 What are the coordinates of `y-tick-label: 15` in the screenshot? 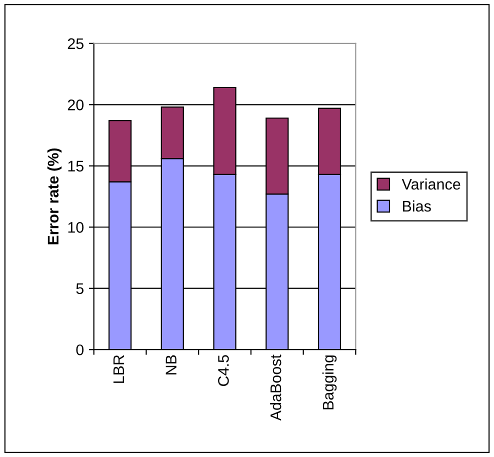 It's located at (76, 166).